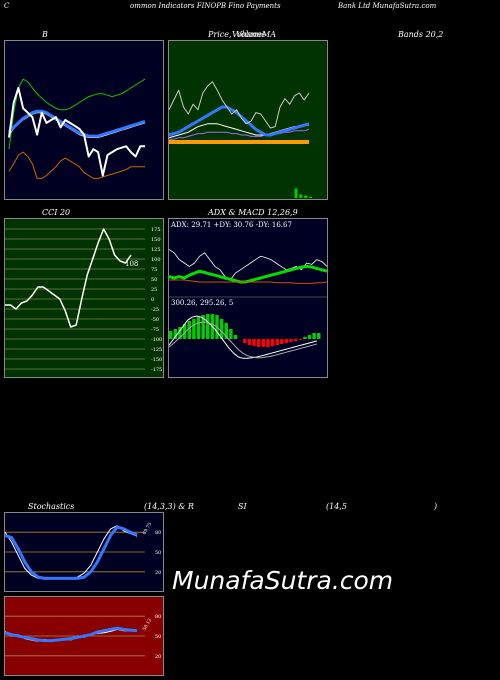 This screenshot has width=500, height=680. I want to click on bollinger-panel, so click(84, 120).